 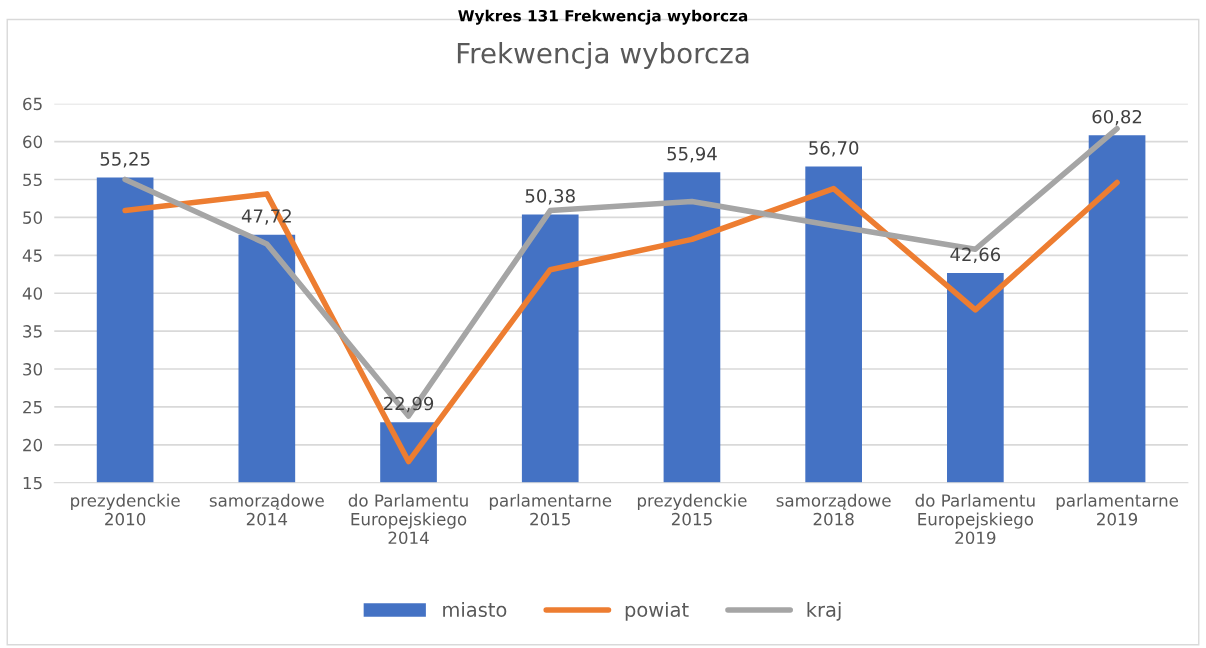 What do you see at coordinates (692, 154) in the screenshot?
I see `data-label: 55,94` at bounding box center [692, 154].